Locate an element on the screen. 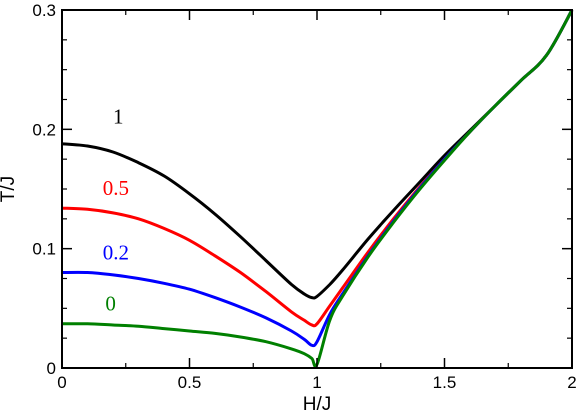 The height and width of the screenshot is (415, 581). series-label-0: 0 is located at coordinates (110, 304).